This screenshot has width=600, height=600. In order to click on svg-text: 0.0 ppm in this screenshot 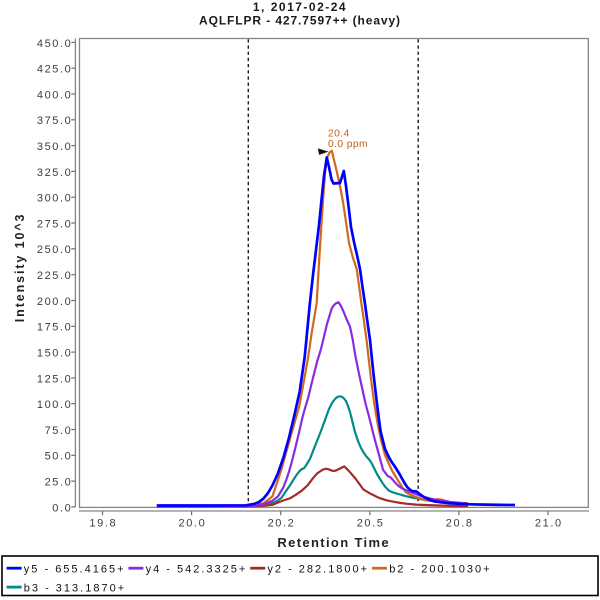, I will do `click(348, 144)`.